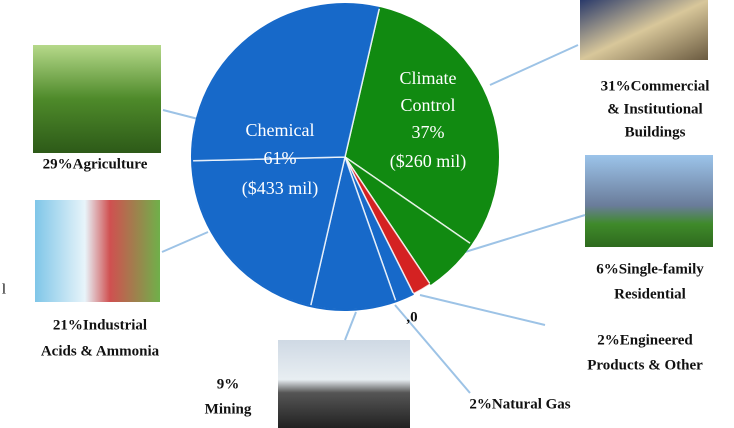 Image resolution: width=734 pixels, height=428 pixels. I want to click on photo-commercial, so click(644, 30).